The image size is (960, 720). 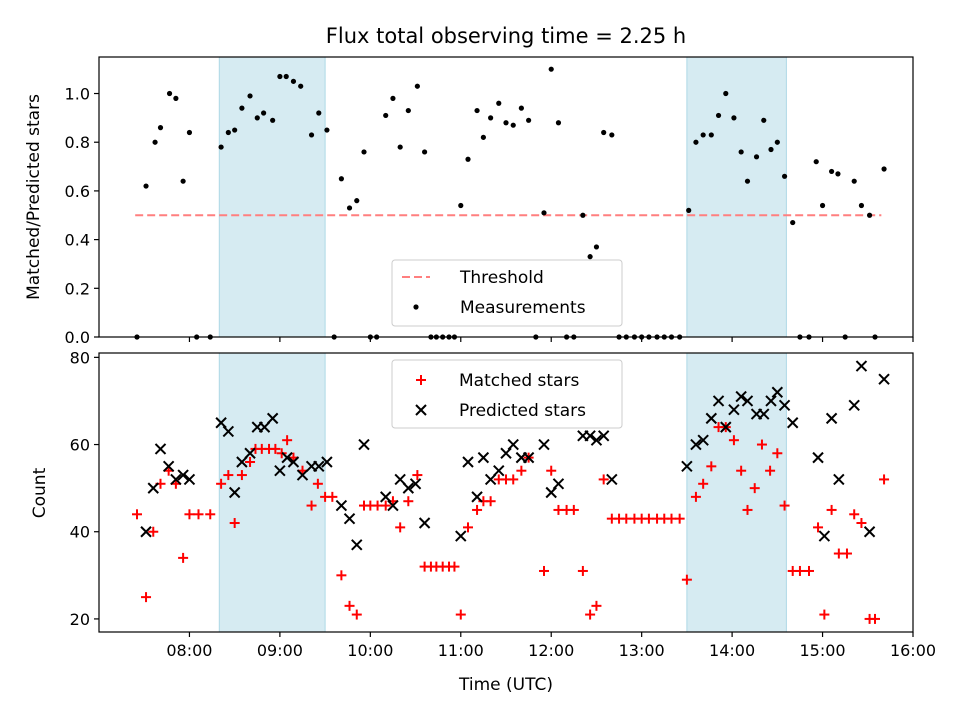 What do you see at coordinates (189, 650) in the screenshot?
I see `x-tick-label: 08:00` at bounding box center [189, 650].